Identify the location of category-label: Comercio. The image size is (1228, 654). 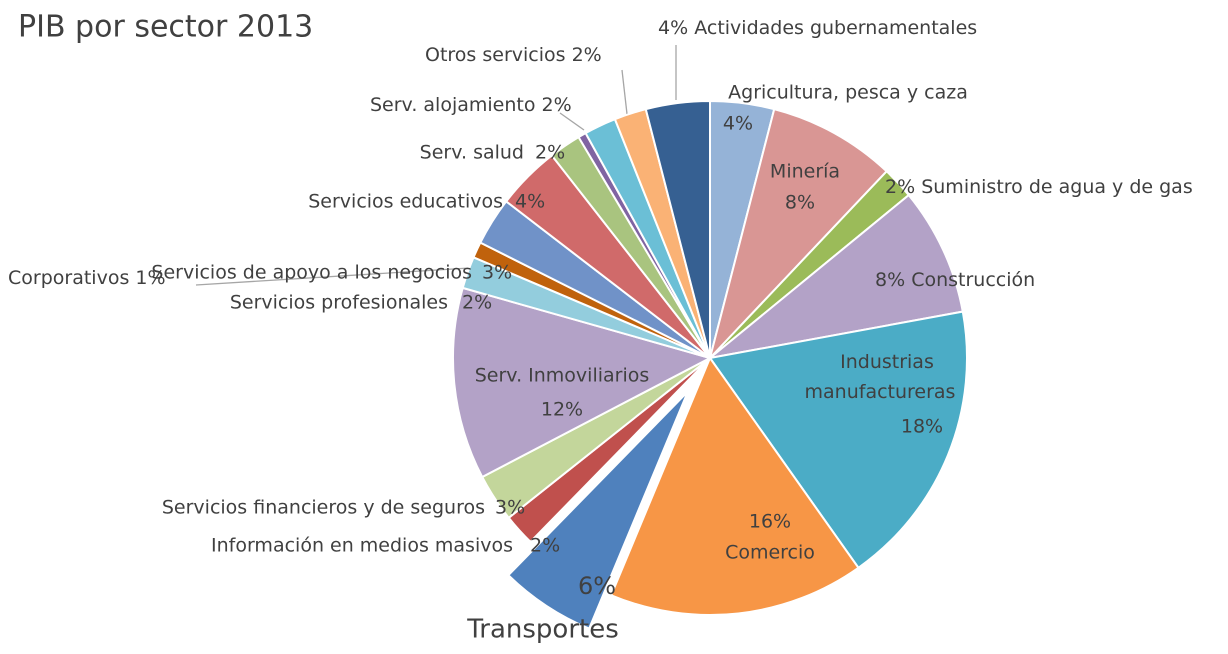
(770, 553).